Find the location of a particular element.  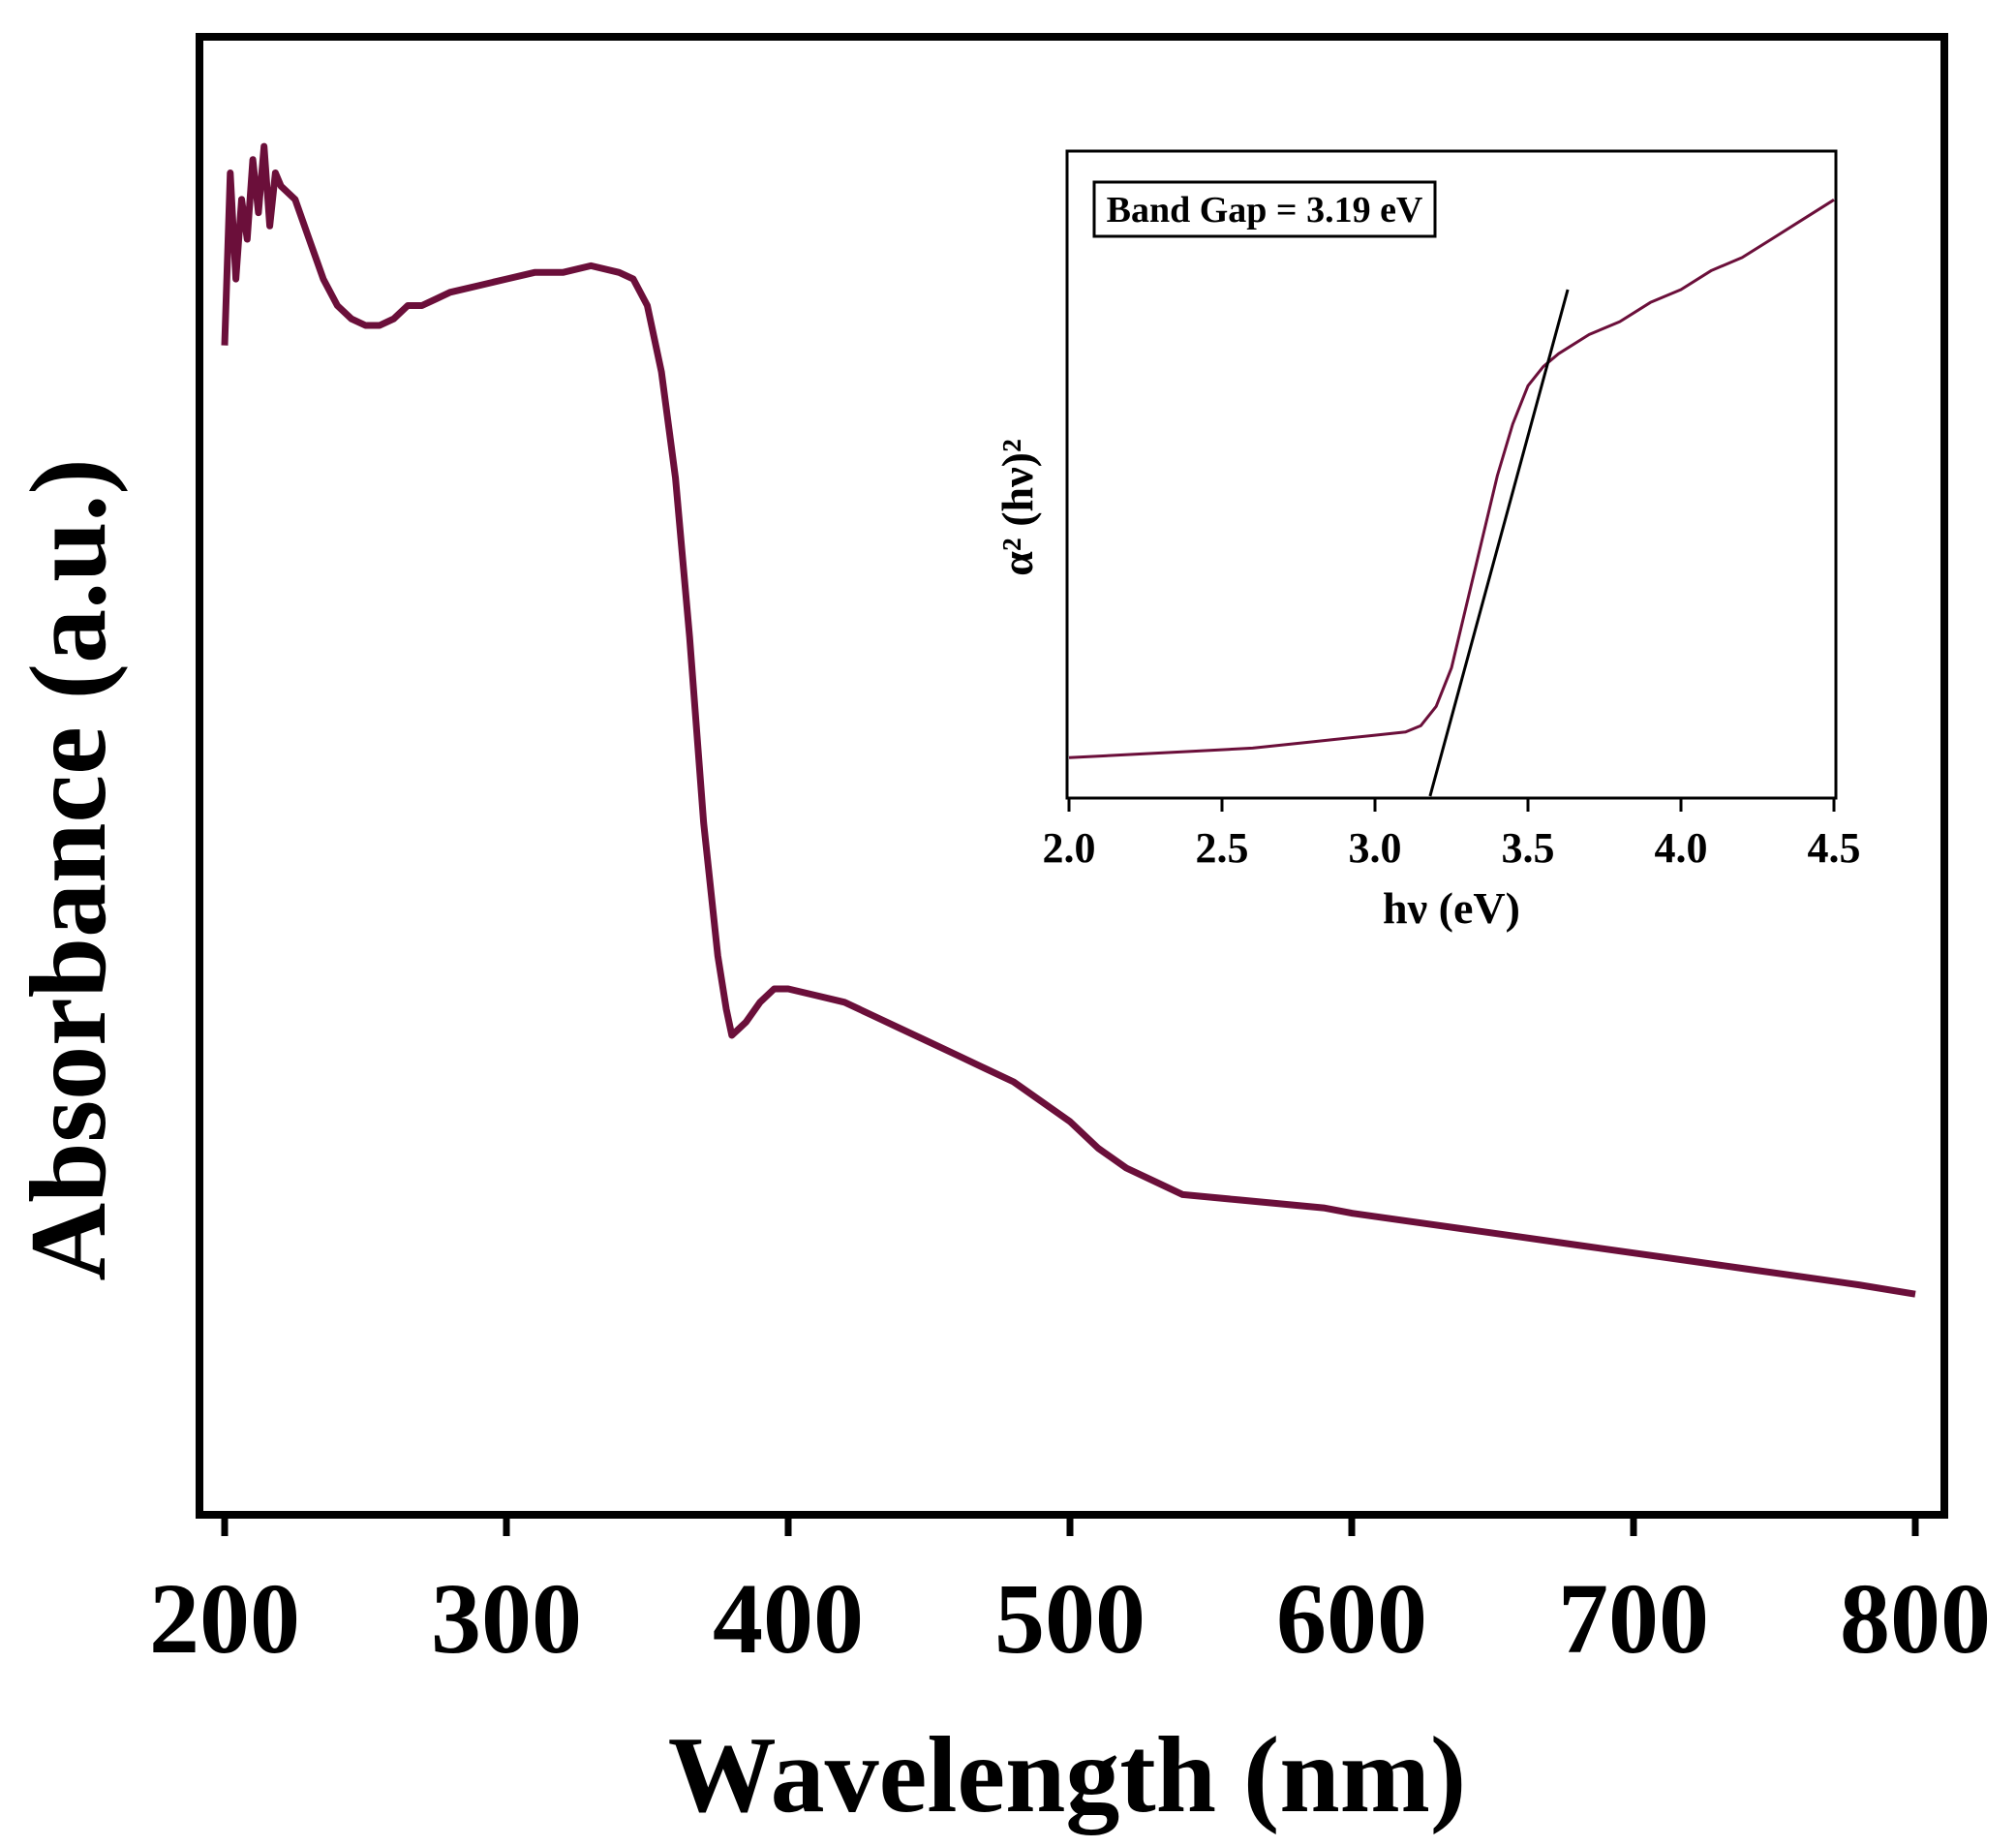

inset-x-ticks is located at coordinates (1452, 805).